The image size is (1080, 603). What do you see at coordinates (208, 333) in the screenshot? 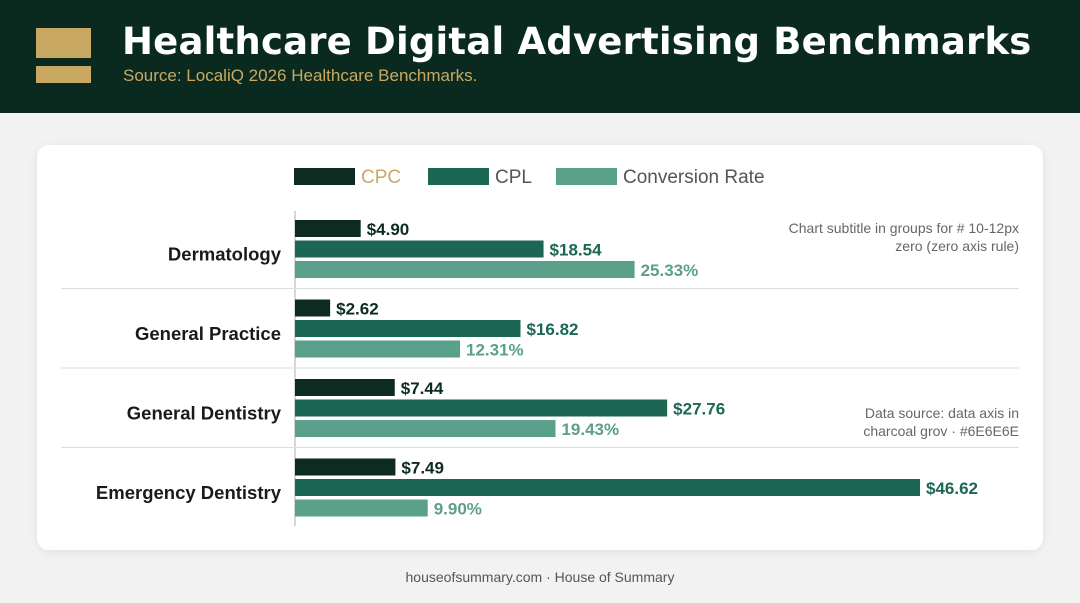
I see `category-label: General Practice` at bounding box center [208, 333].